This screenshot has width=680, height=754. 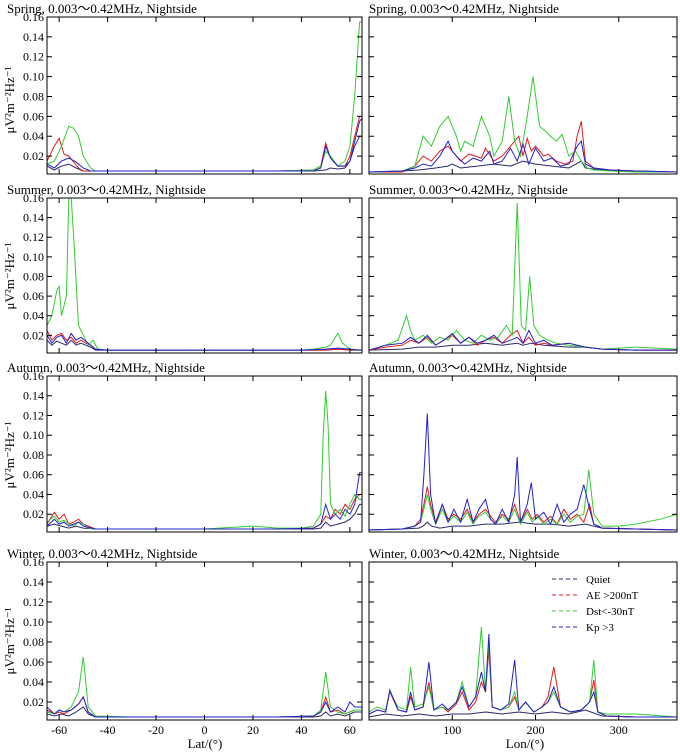 I want to click on x-tick-label: -40, so click(x=108, y=730).